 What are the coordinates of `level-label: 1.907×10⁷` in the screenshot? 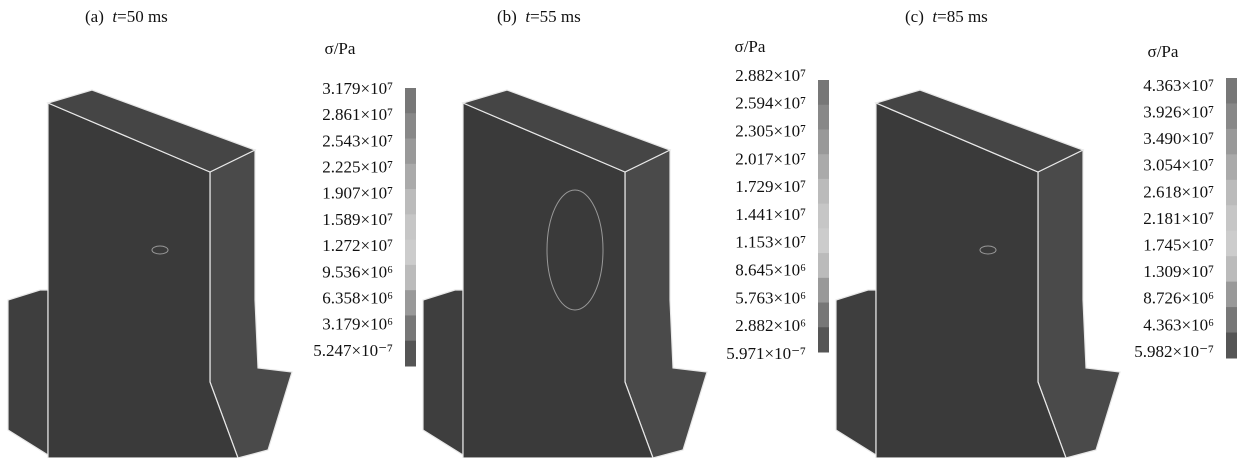 It's located at (357, 193).